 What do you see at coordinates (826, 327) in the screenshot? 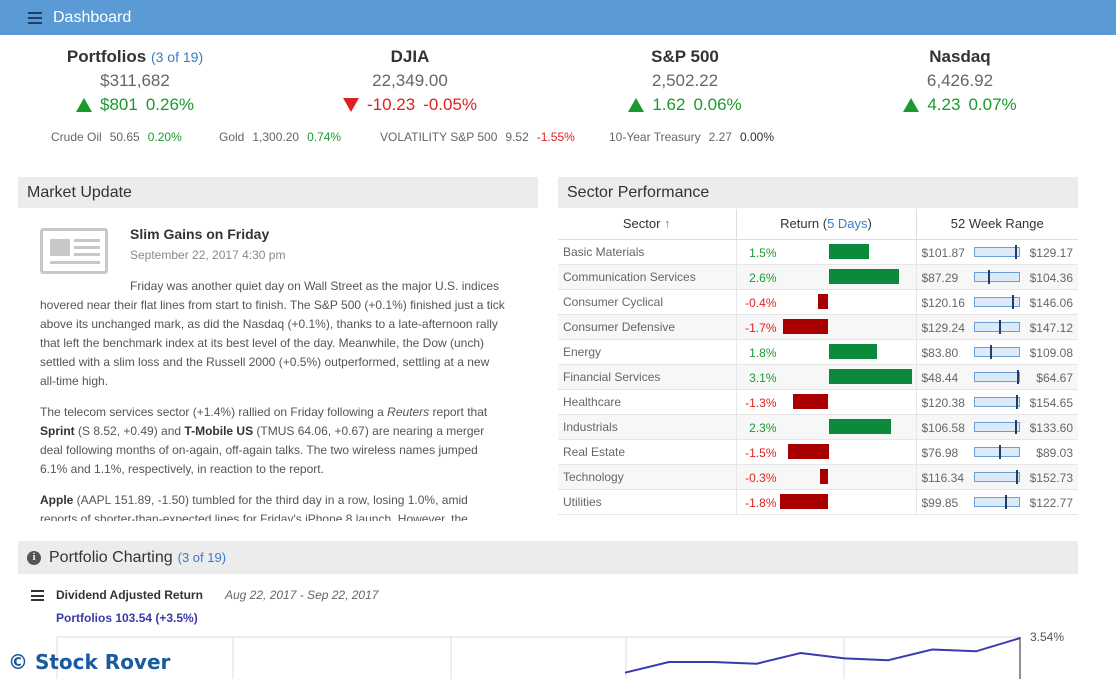
I see `sector-return: -1.7%` at bounding box center [826, 327].